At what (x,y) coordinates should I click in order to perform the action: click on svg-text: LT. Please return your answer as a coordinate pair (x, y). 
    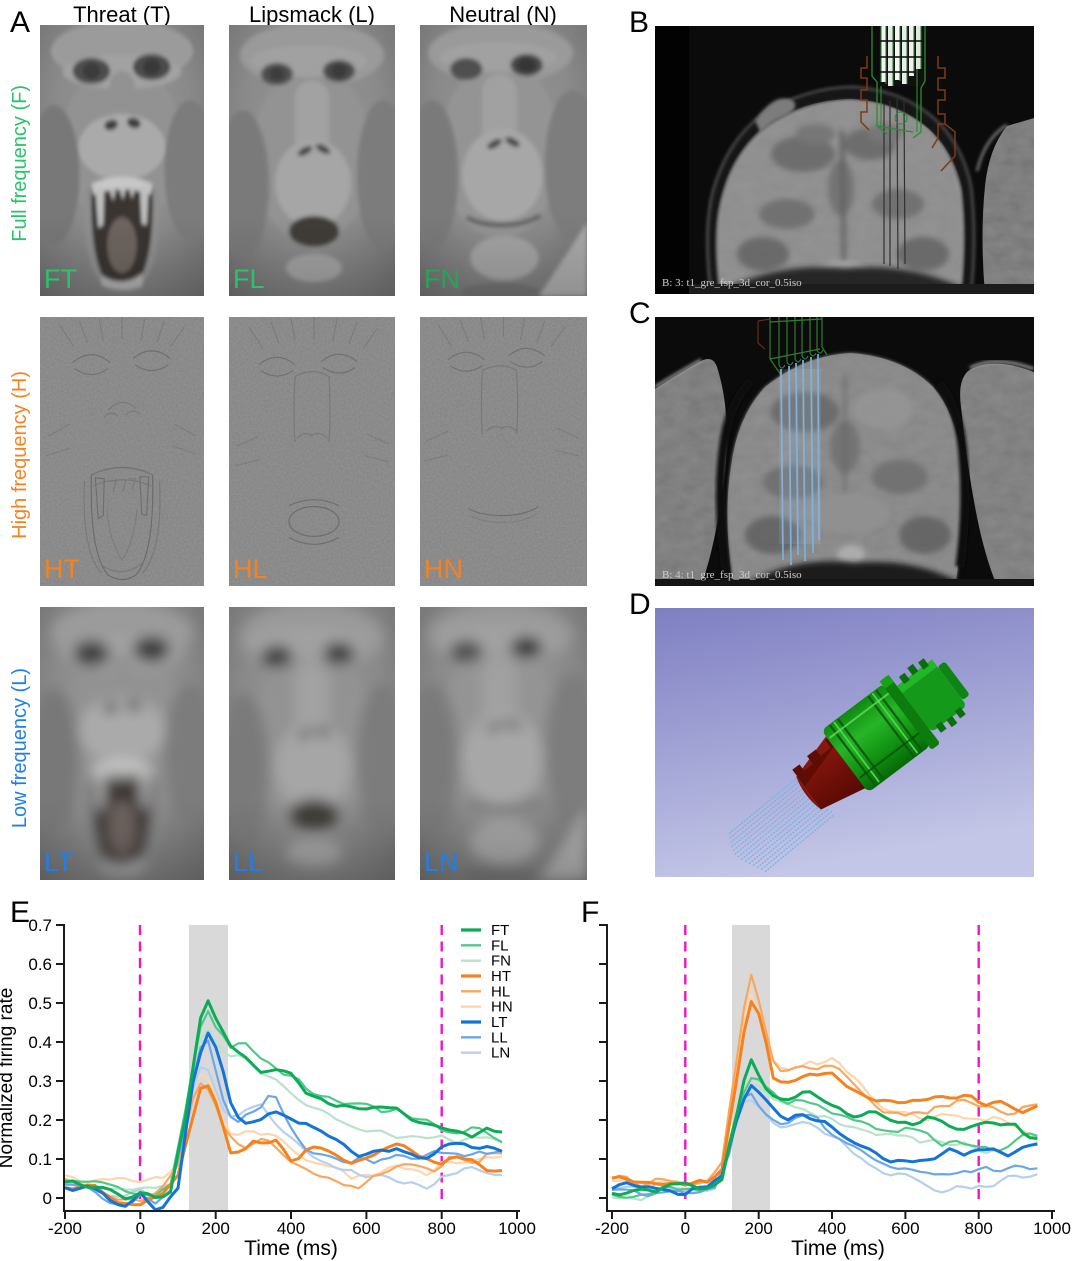
    Looking at the image, I should click on (499, 1022).